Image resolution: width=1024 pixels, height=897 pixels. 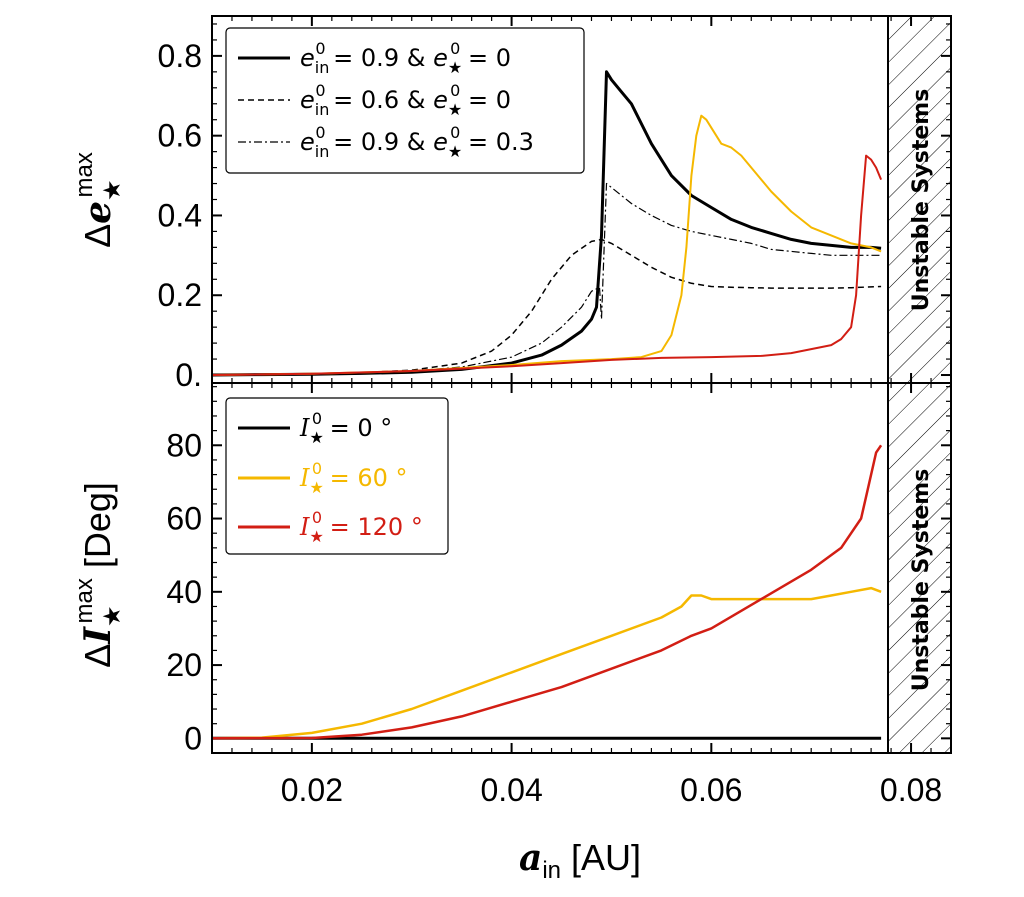 What do you see at coordinates (353, 478) in the screenshot?
I see `bottom-legend-entry-2: I★0 = 60 °` at bounding box center [353, 478].